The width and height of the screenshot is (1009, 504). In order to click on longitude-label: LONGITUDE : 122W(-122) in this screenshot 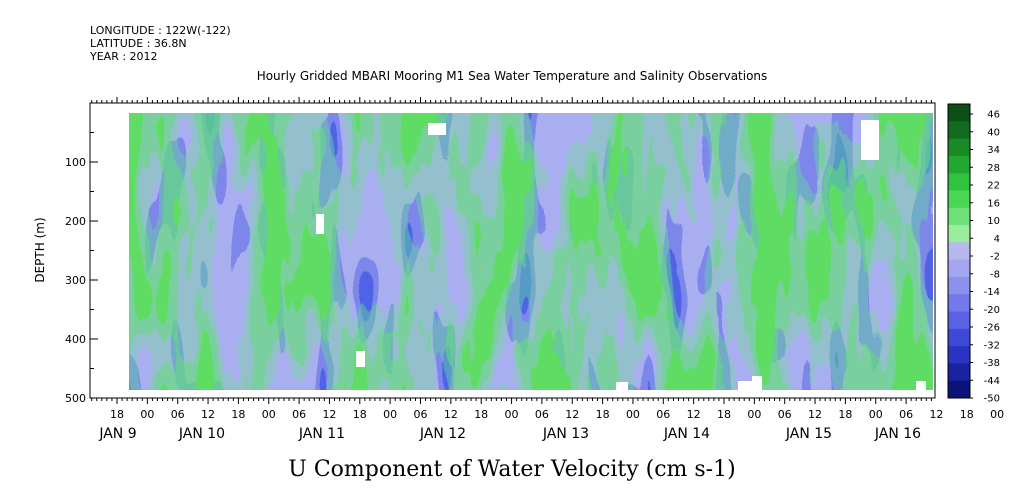, I will do `click(160, 30)`.